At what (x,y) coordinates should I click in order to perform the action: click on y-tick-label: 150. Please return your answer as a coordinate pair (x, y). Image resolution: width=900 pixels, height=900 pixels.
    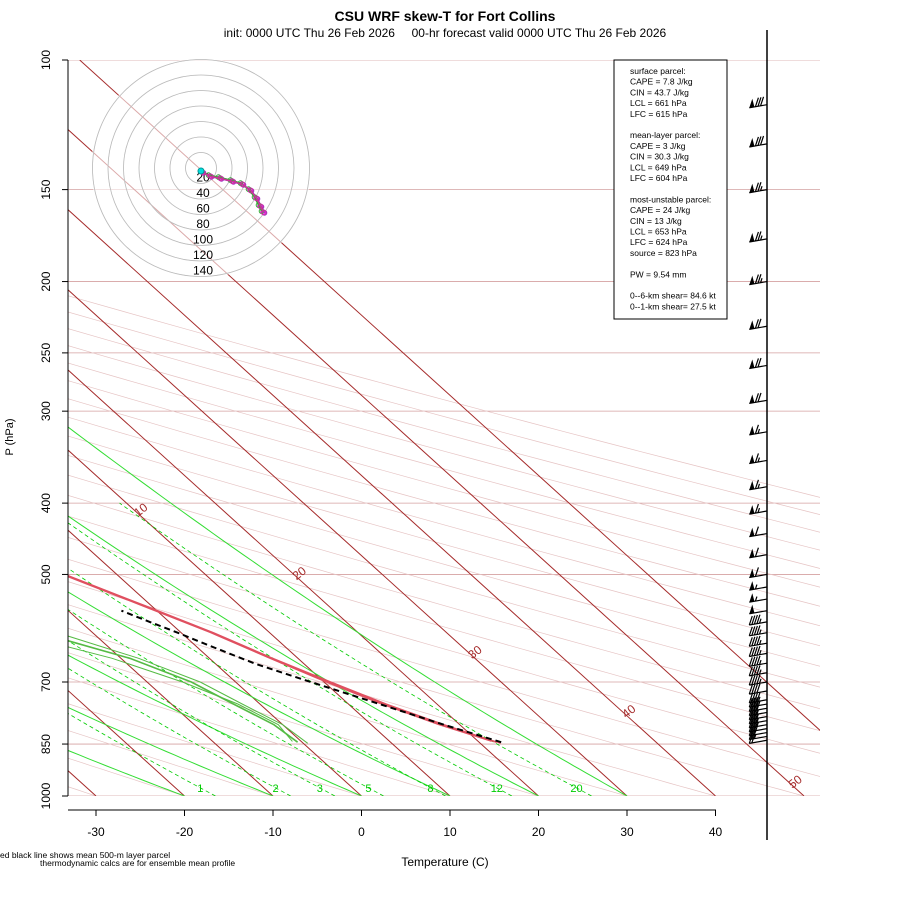
    Looking at the image, I should click on (46, 189).